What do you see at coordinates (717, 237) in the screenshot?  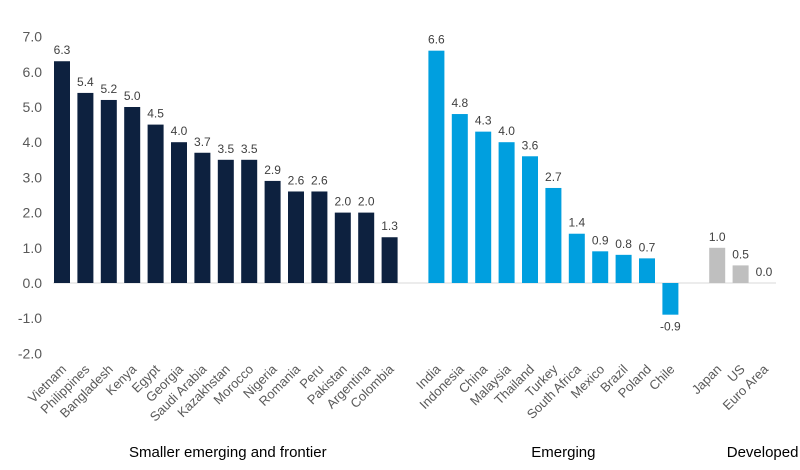 I see `data-label: 1.0` at bounding box center [717, 237].